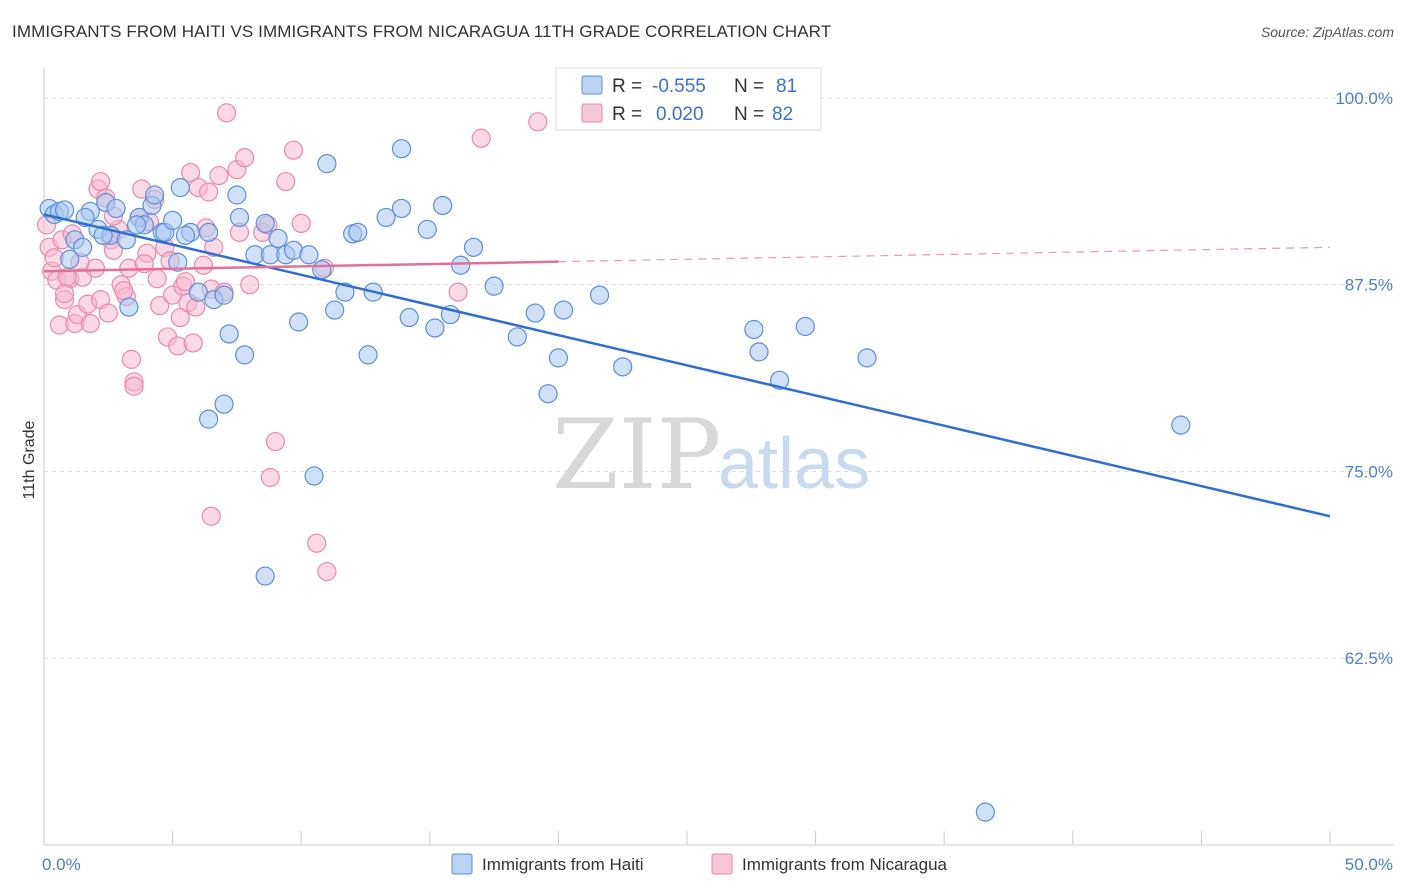 Image resolution: width=1406 pixels, height=892 pixels. What do you see at coordinates (782, 114) in the screenshot?
I see `legend-nicaragua-n-value: 82` at bounding box center [782, 114].